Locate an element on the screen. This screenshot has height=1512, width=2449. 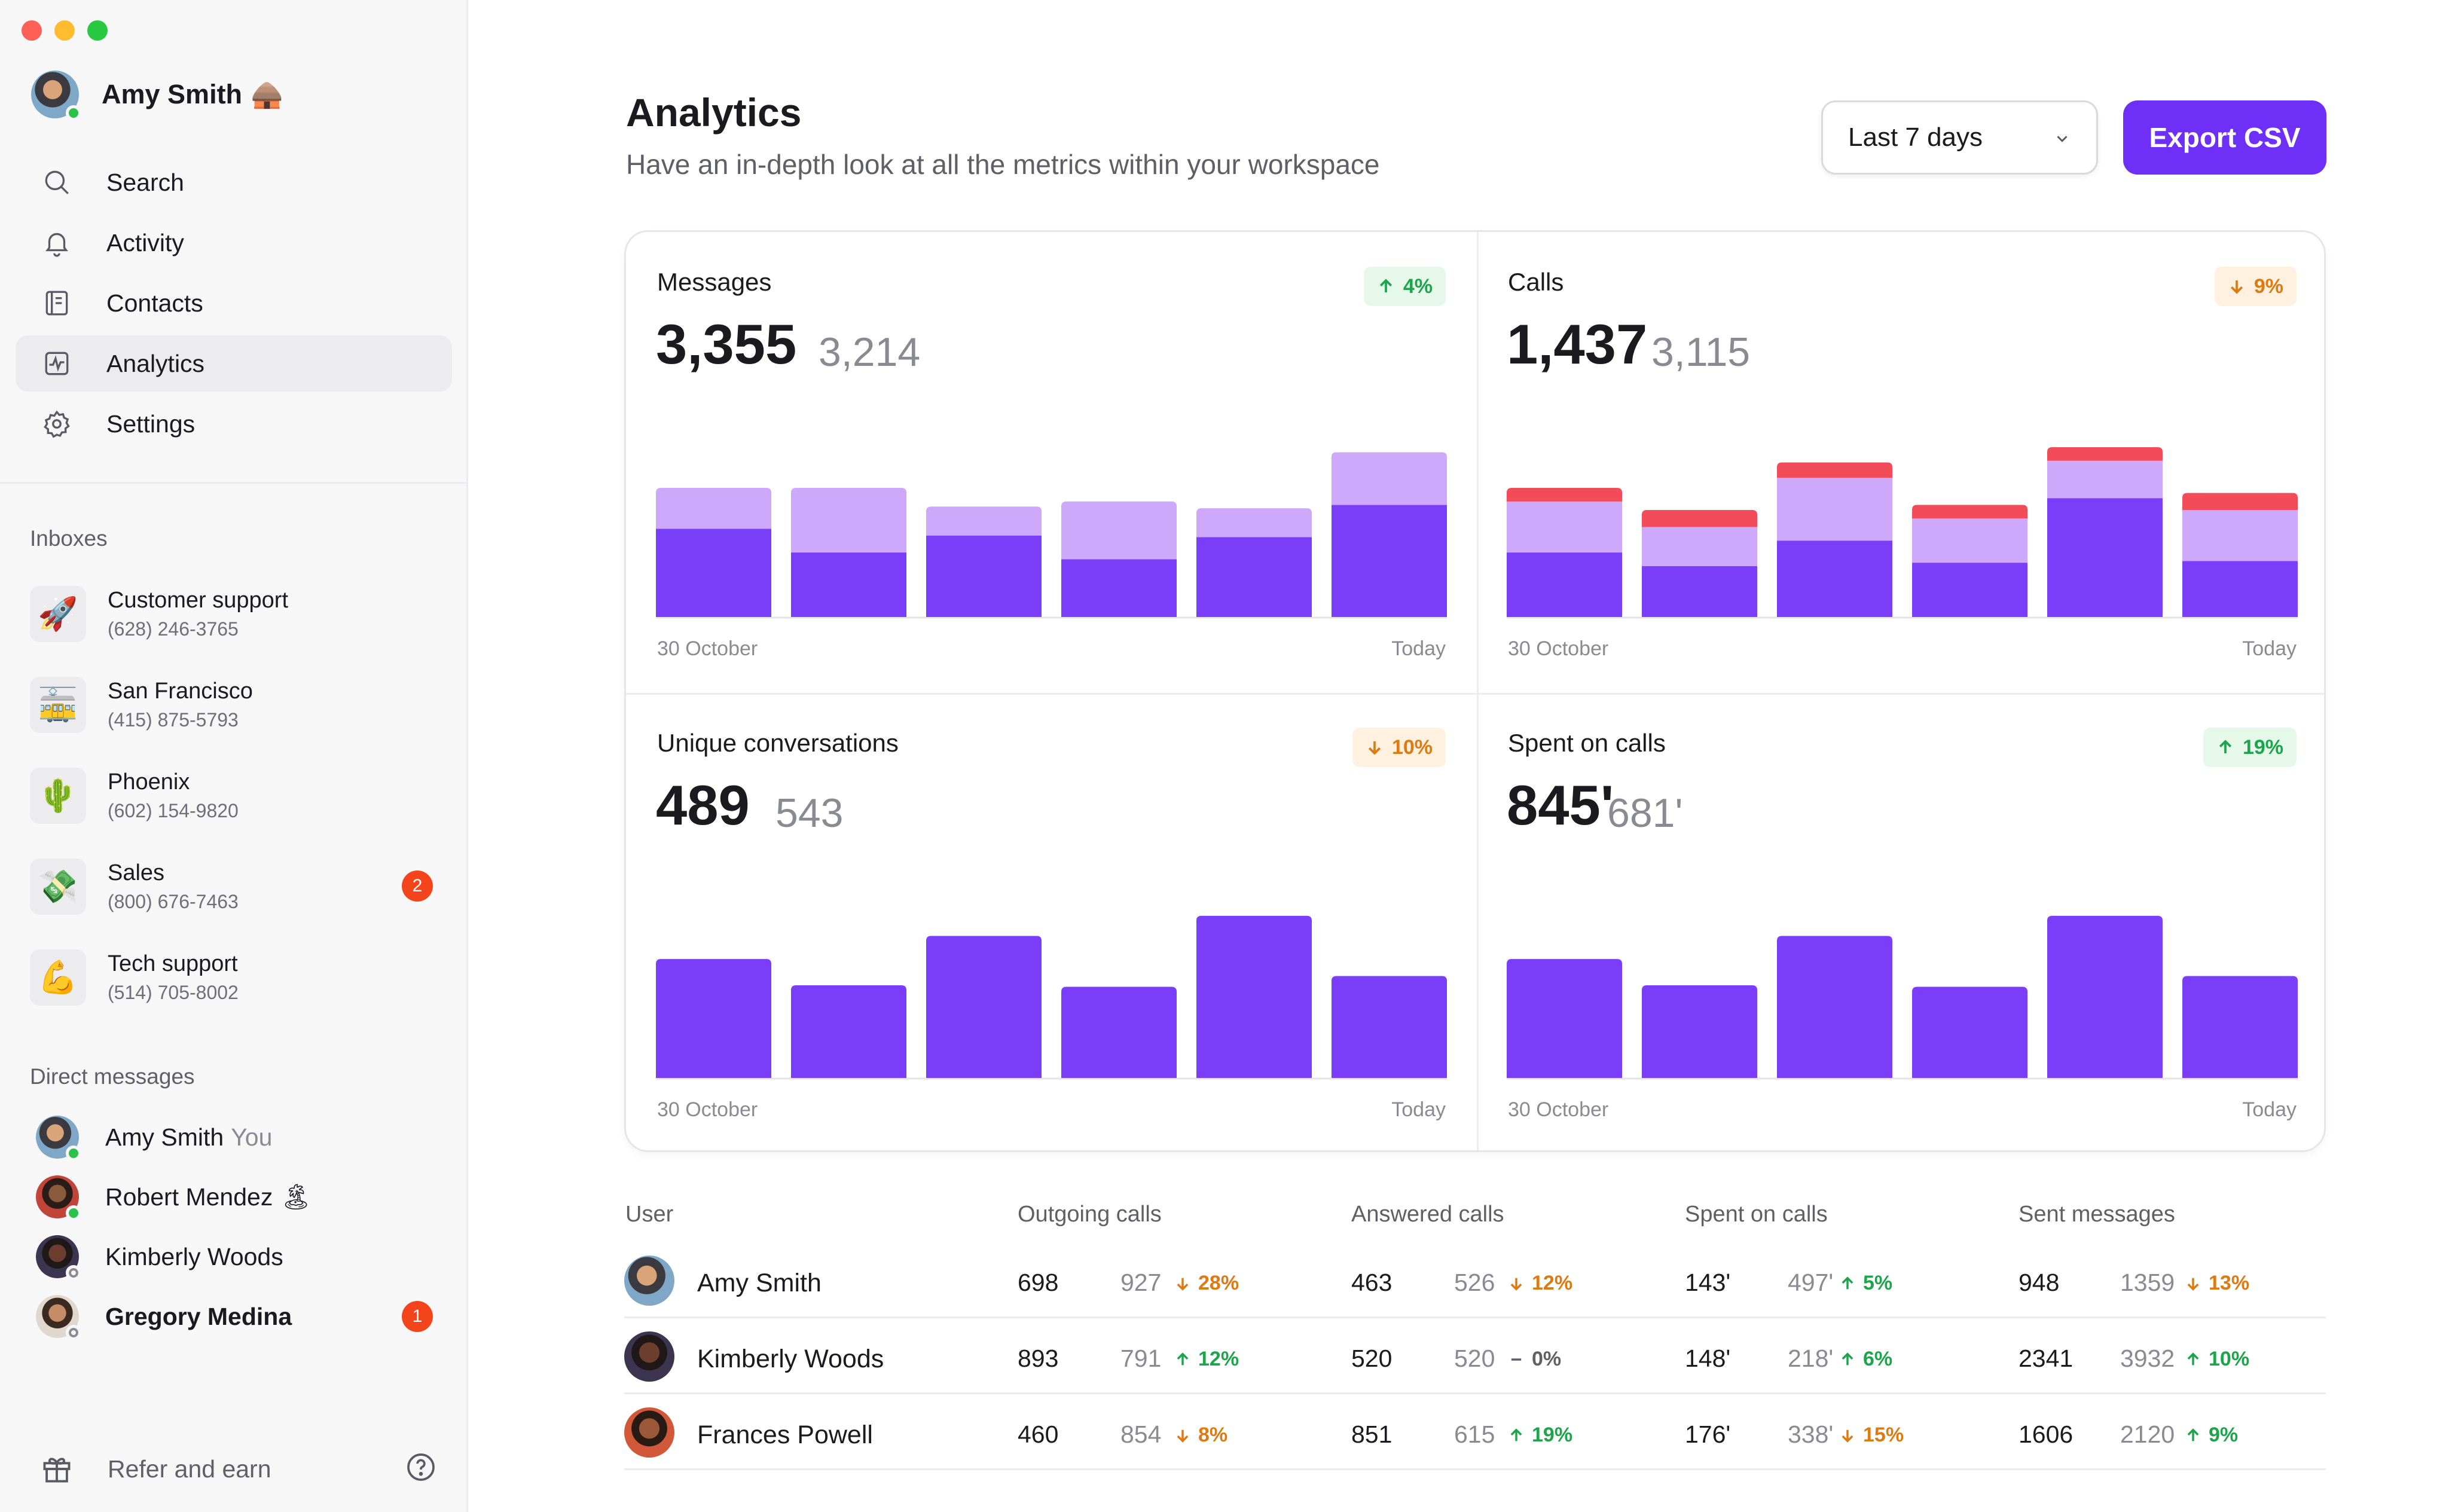
nav-item-analytics: Analytics is located at coordinates (234, 363).